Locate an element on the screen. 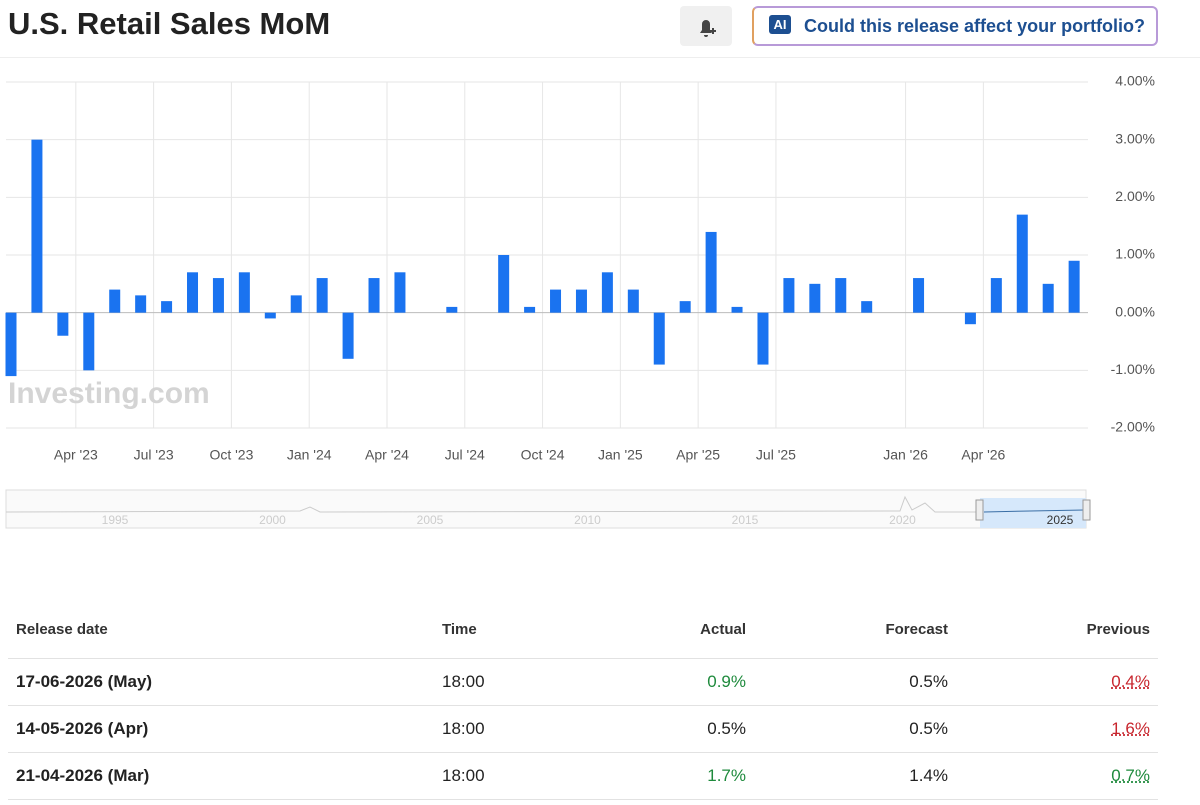  y-tick-label: 1.00% is located at coordinates (1135, 254).